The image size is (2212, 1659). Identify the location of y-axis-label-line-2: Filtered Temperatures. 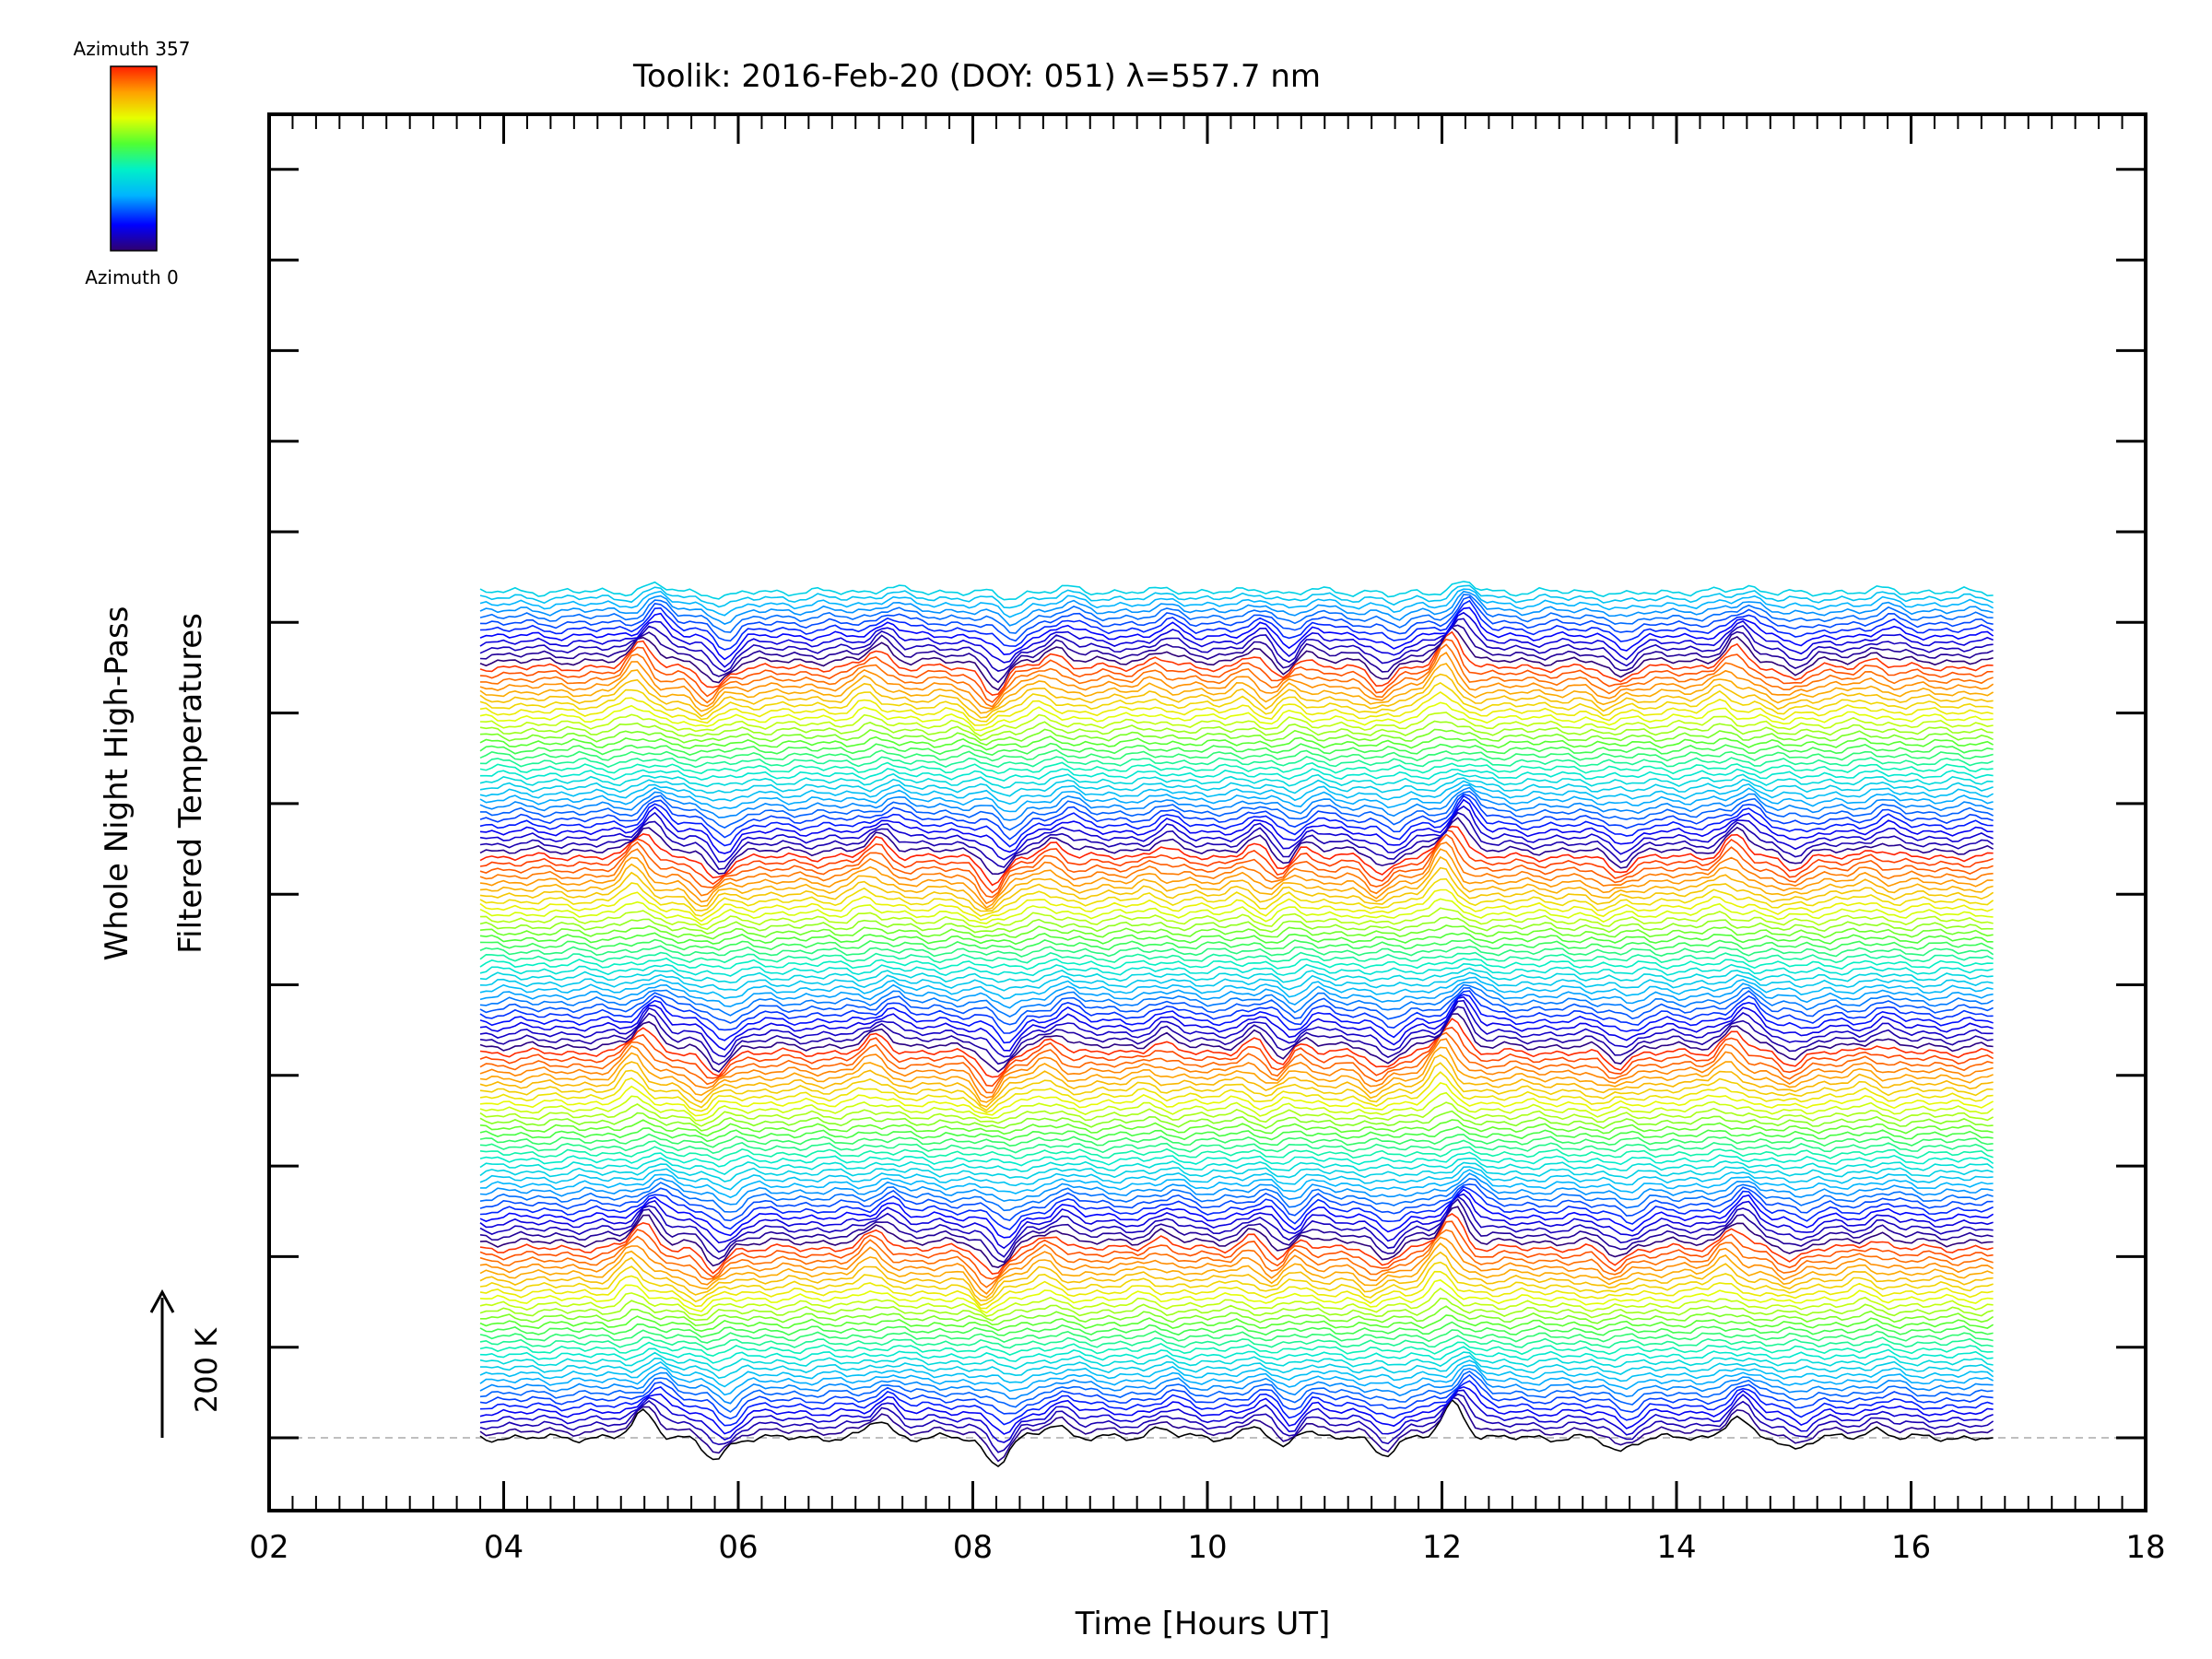
(190, 783).